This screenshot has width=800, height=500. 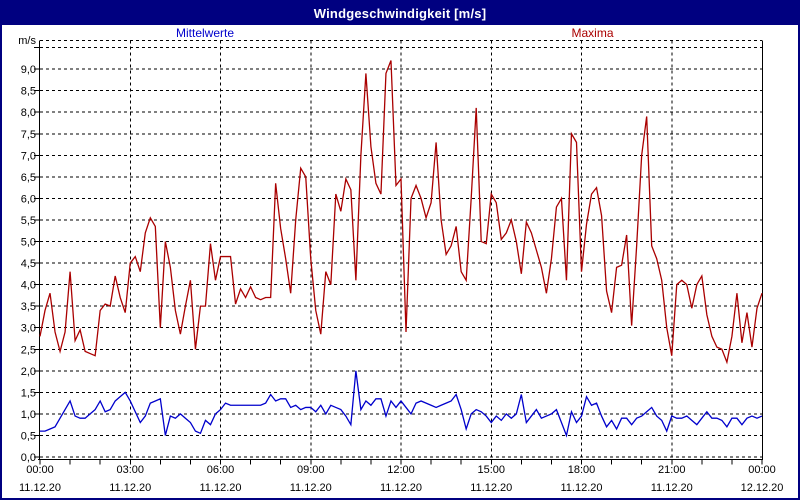 I want to click on y-tick-label: 4,0, so click(x=28, y=286).